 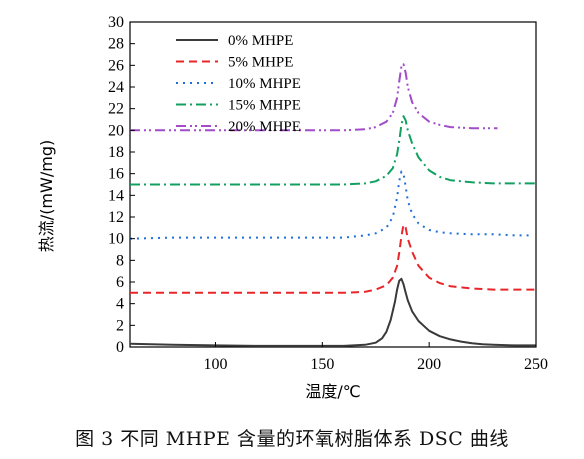 What do you see at coordinates (120, 304) in the screenshot?
I see `y-tick-label: 4` at bounding box center [120, 304].